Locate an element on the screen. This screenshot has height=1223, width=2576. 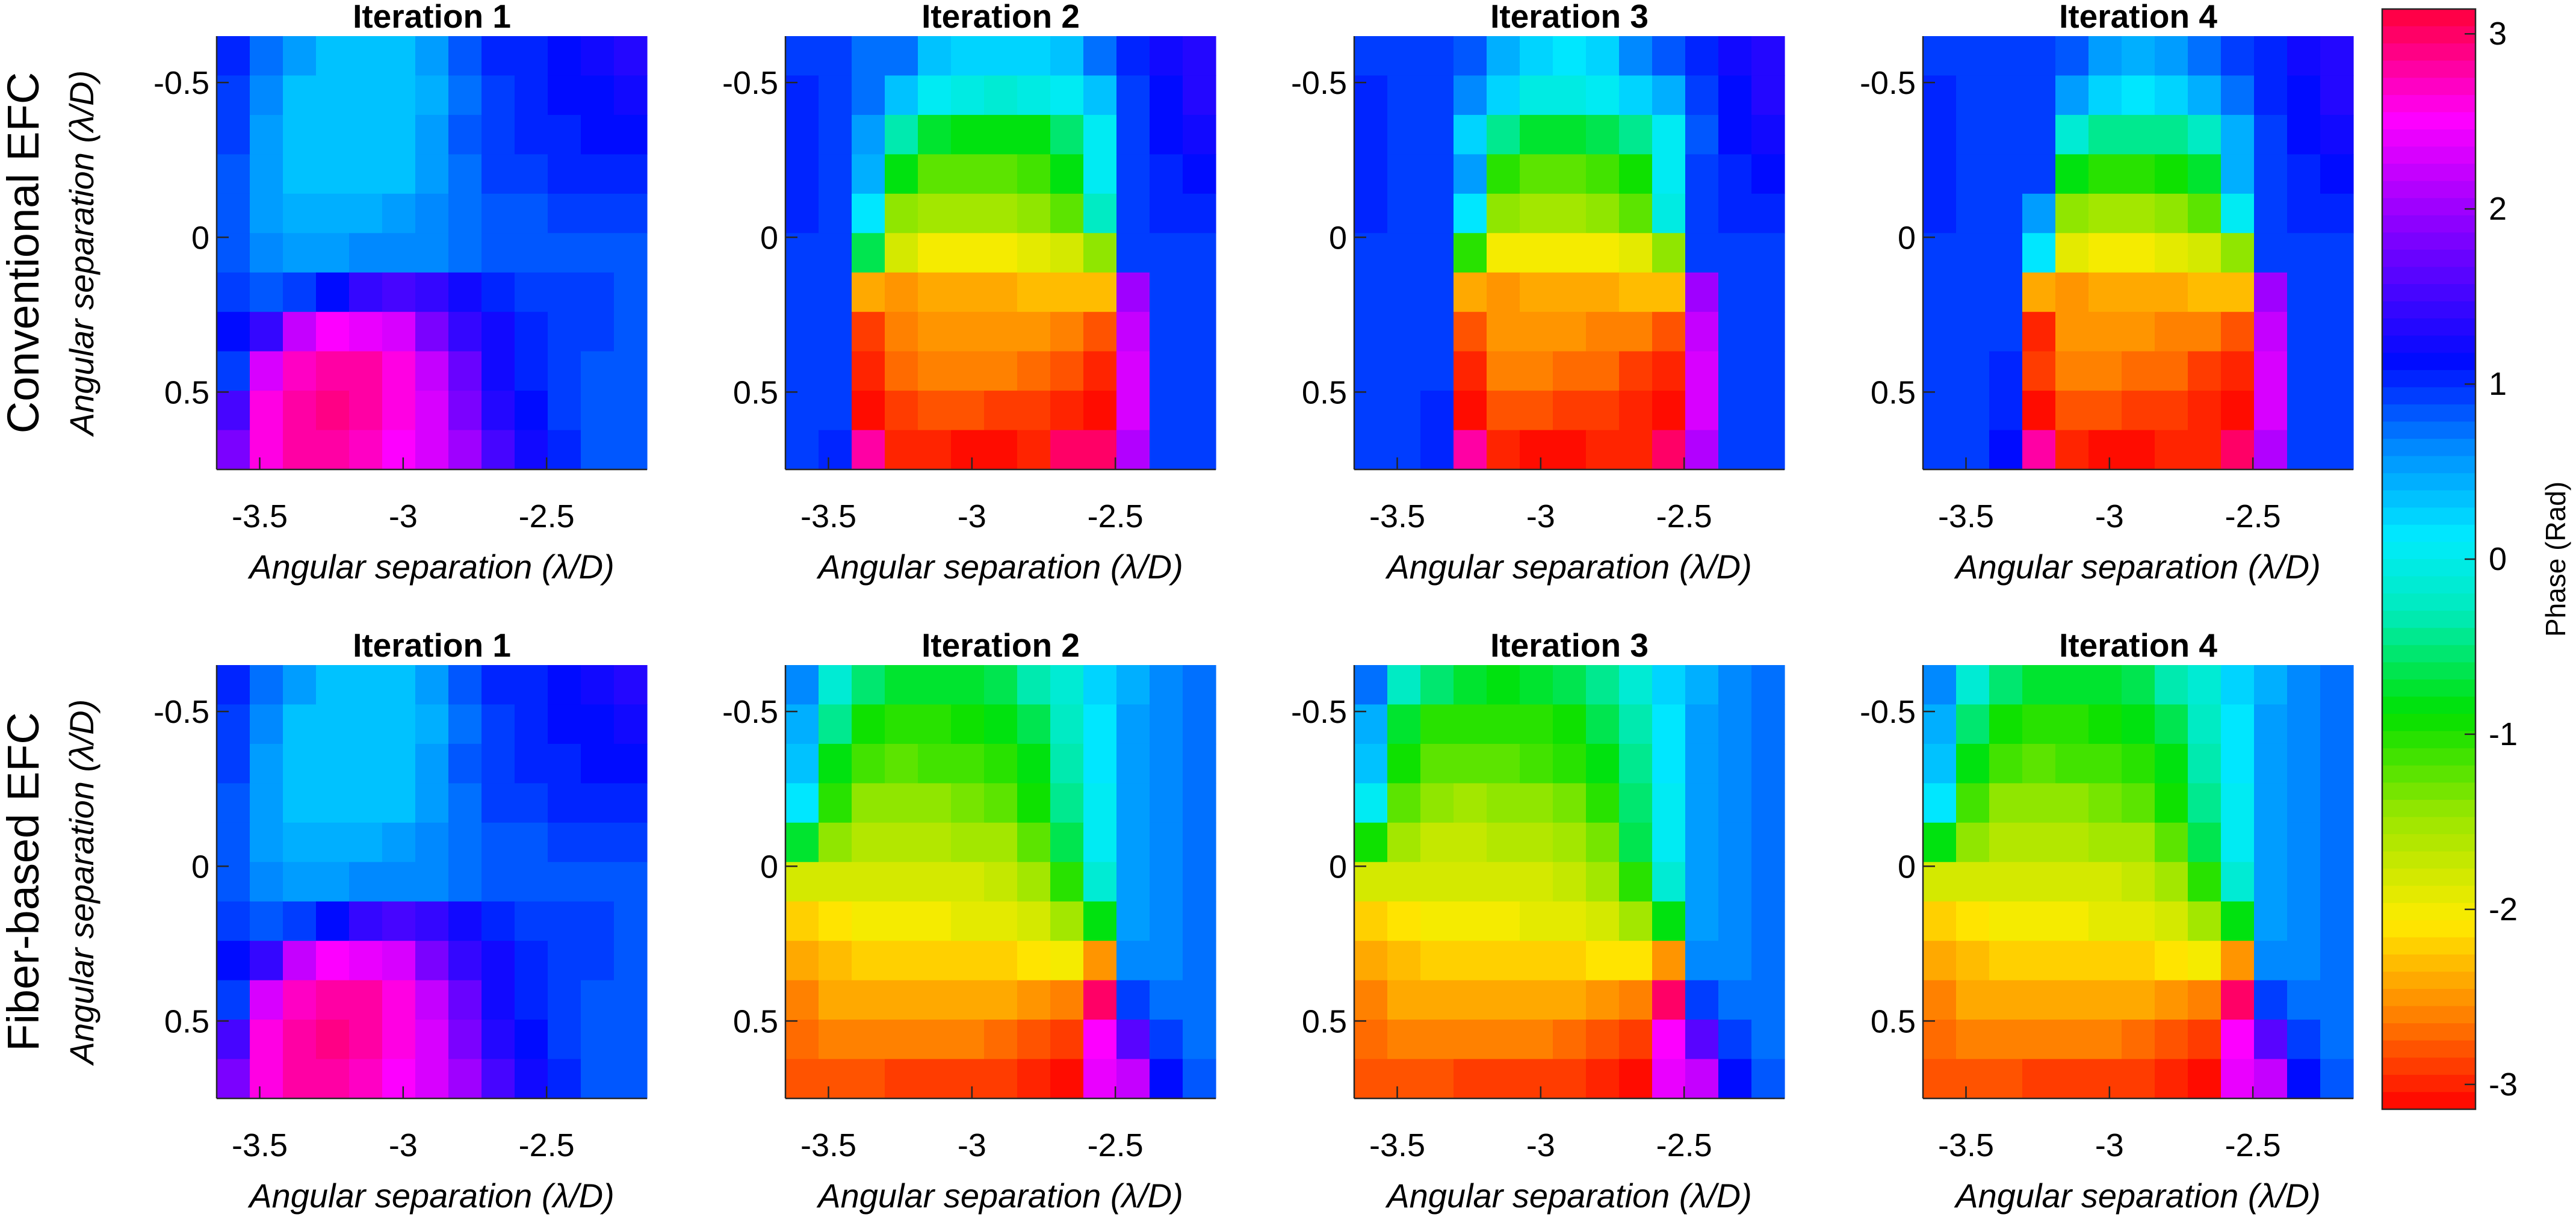
x-tick-label: -2.5 is located at coordinates (2253, 516).